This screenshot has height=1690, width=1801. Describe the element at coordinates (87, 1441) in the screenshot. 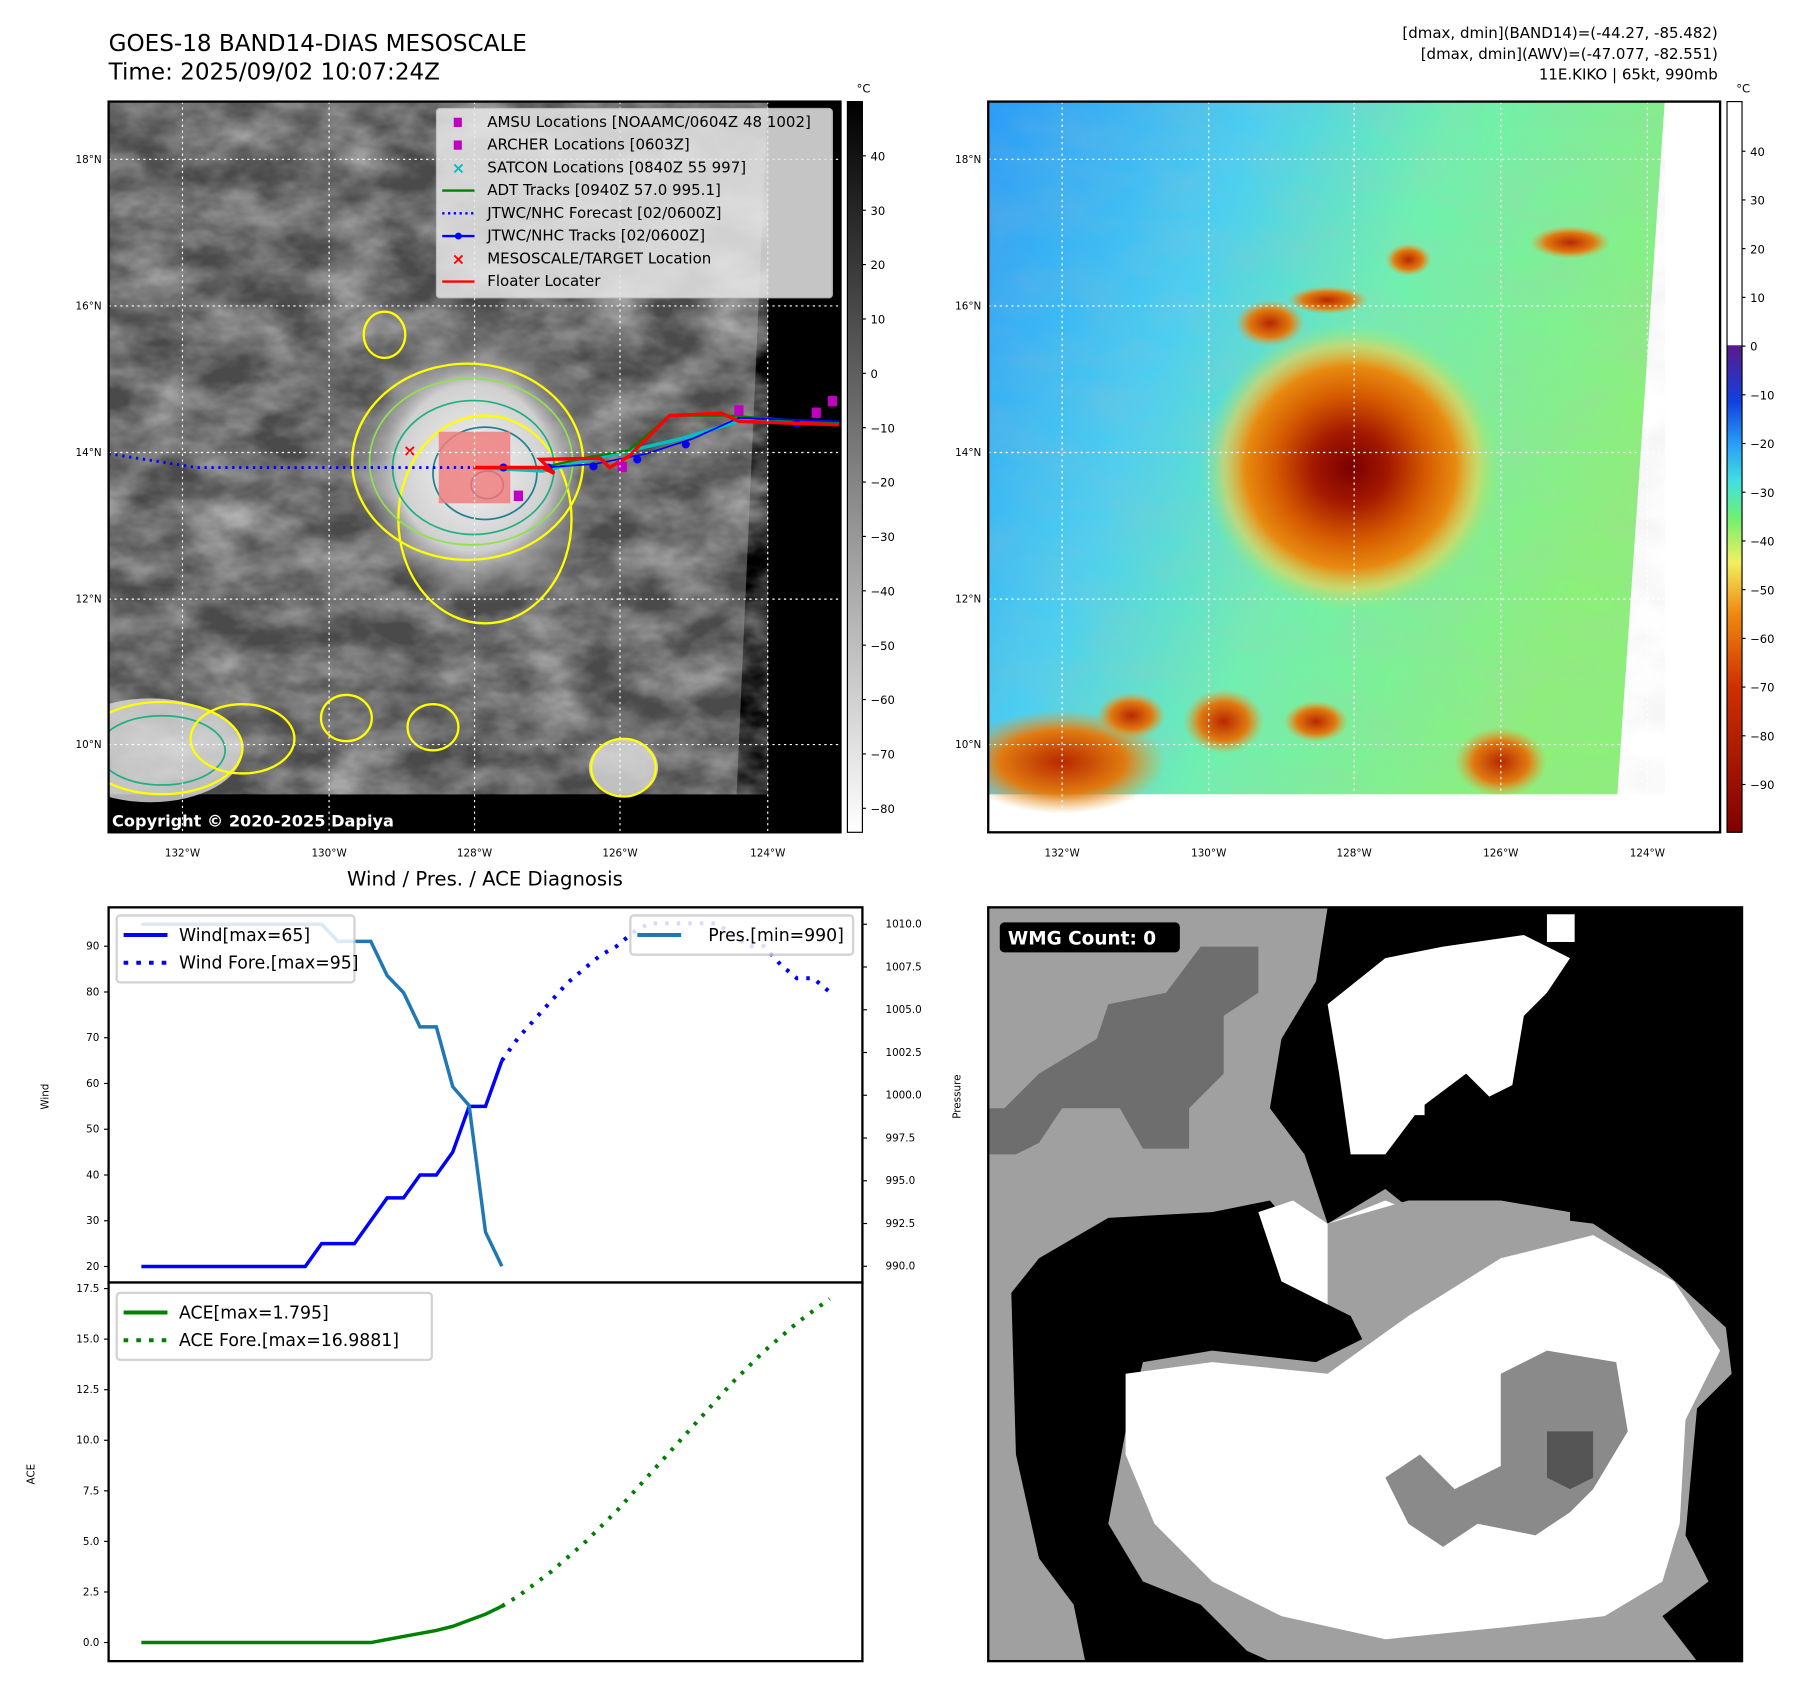

I see `y-tick-label: 10.0` at that location.